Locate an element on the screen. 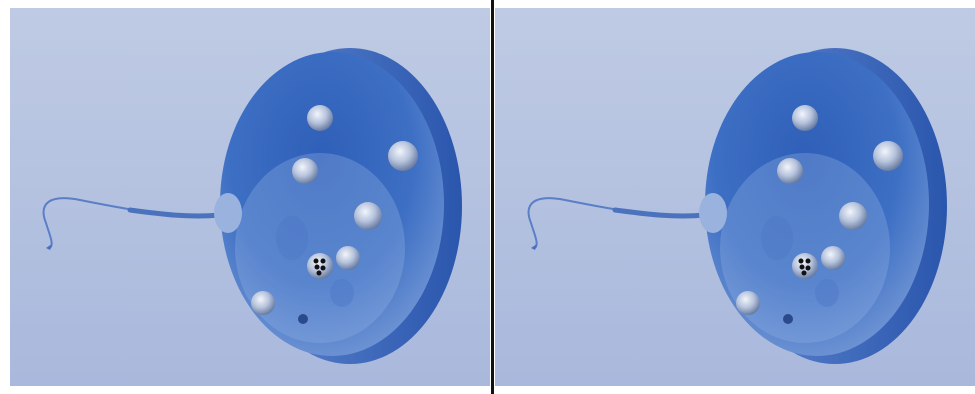  divider is located at coordinates (492, 197).